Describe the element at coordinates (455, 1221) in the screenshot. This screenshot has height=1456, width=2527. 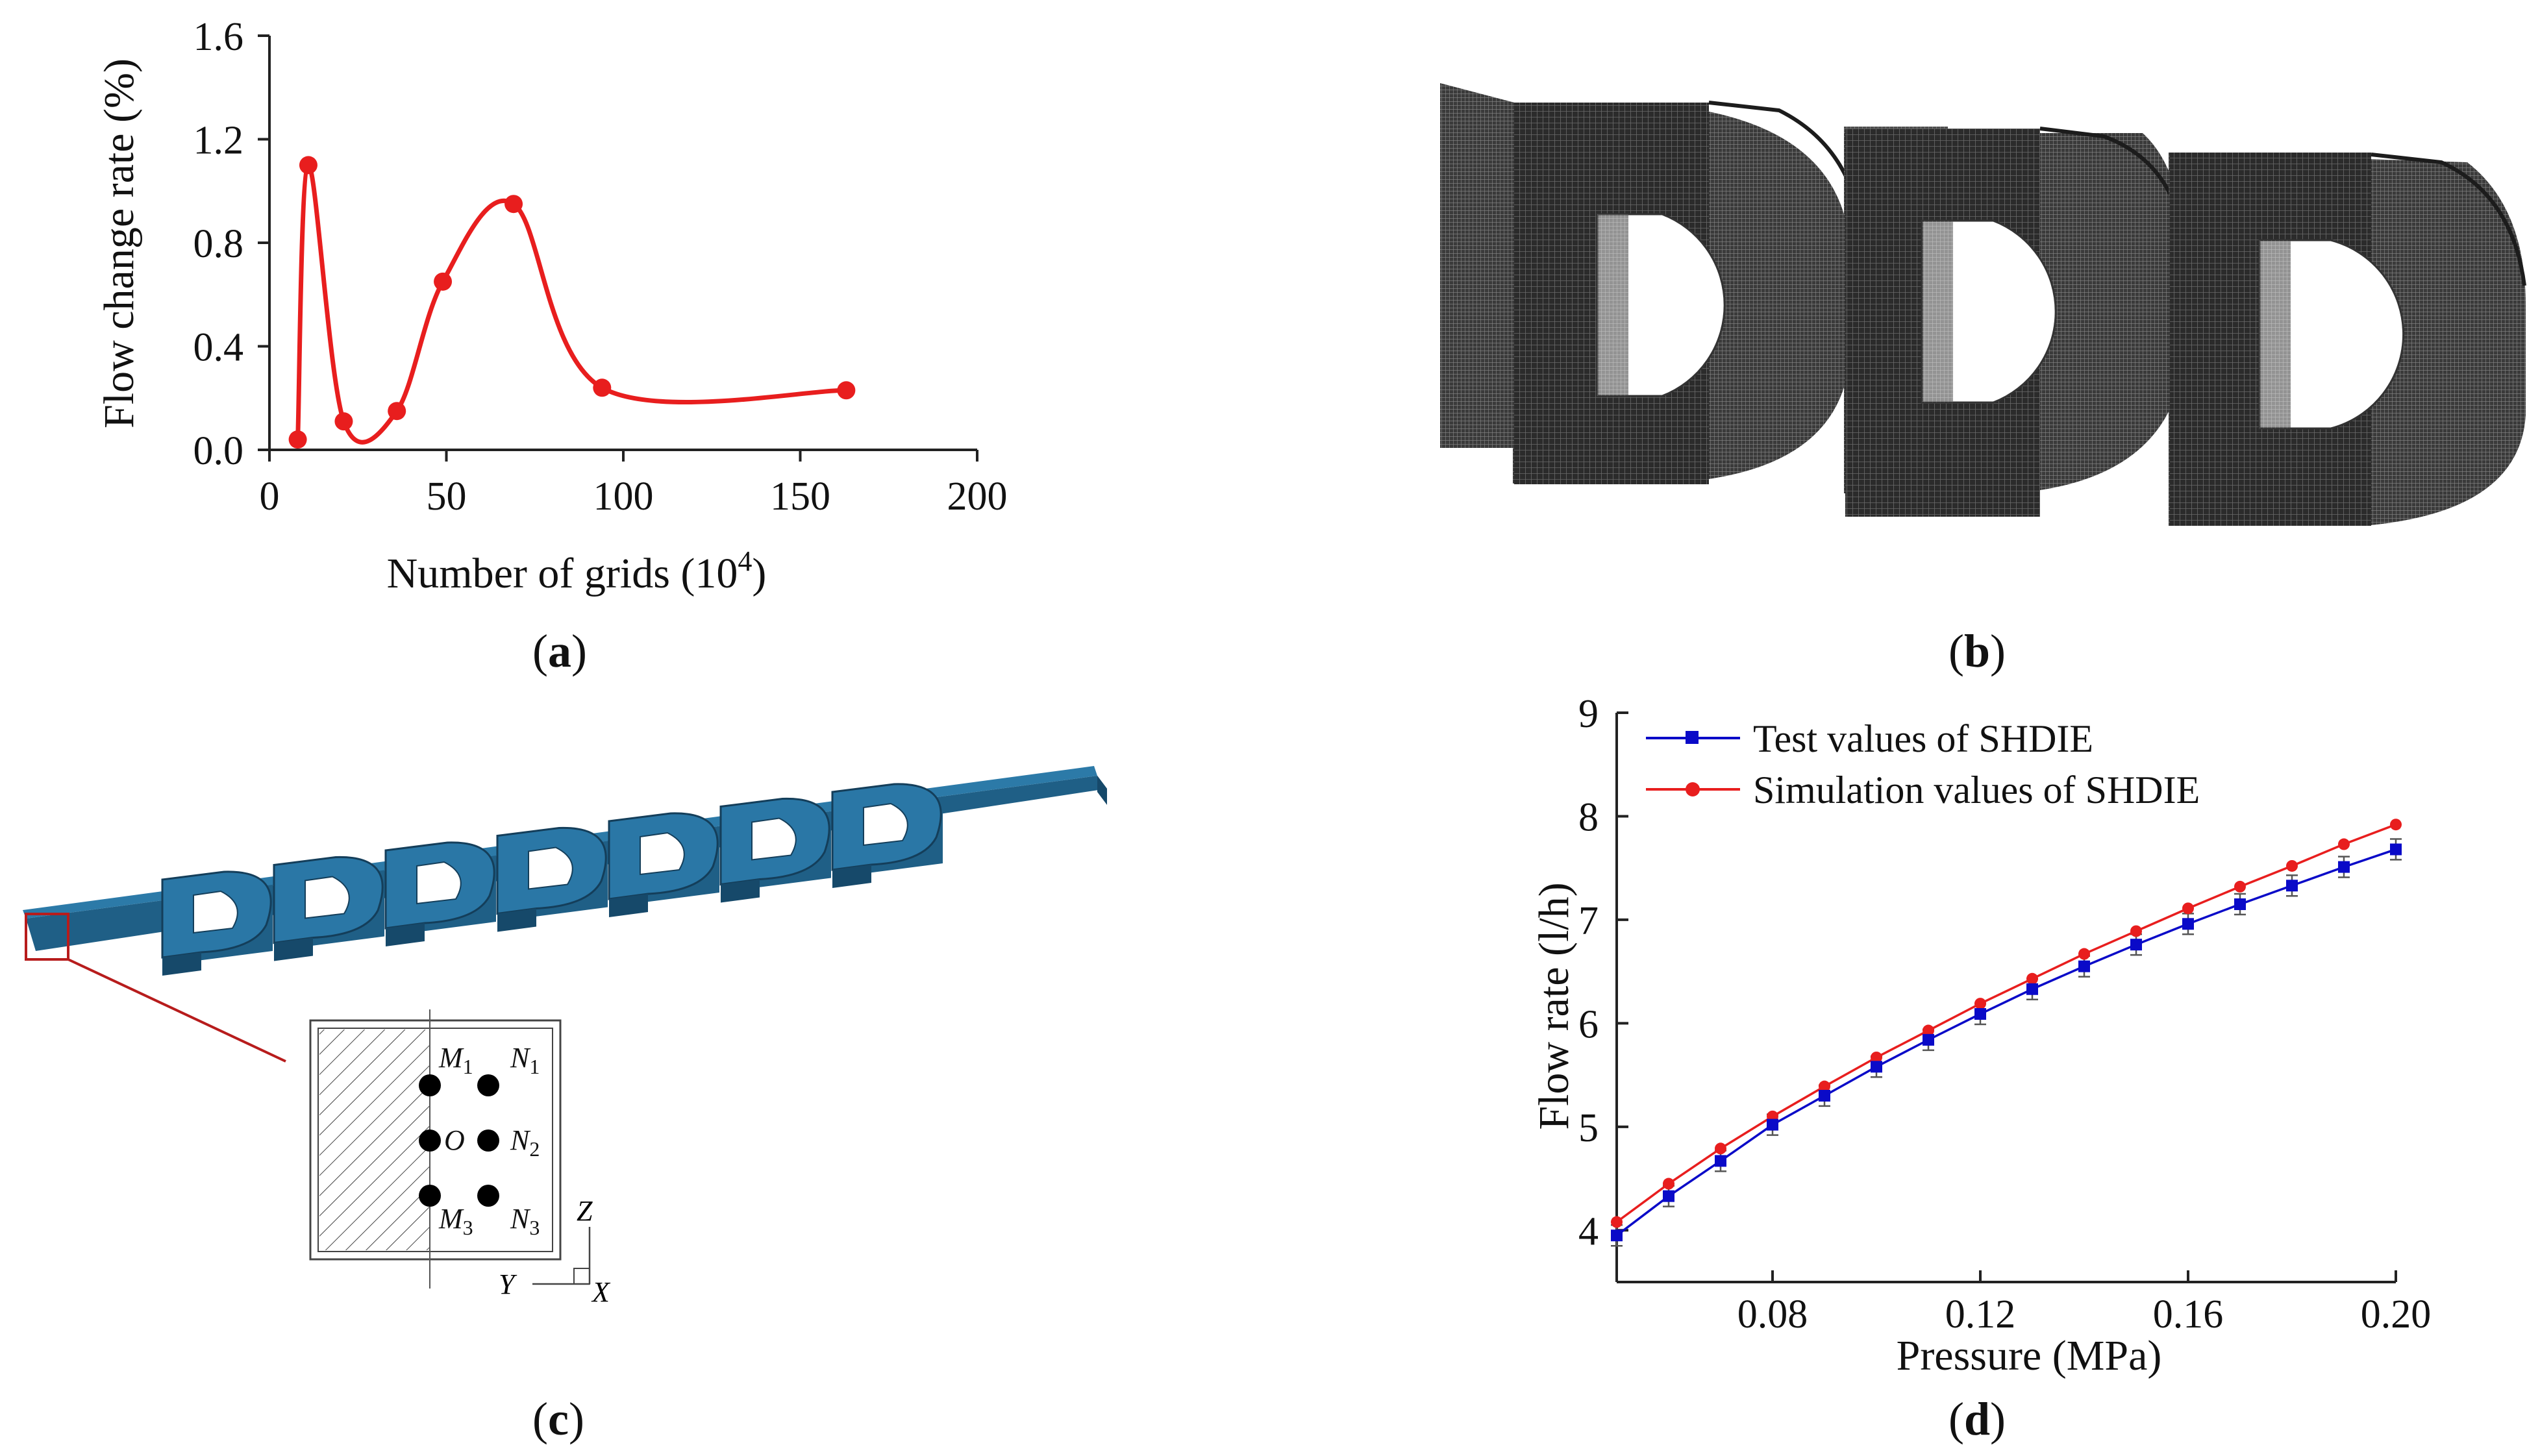
I see `measurement-point-label: M3` at that location.